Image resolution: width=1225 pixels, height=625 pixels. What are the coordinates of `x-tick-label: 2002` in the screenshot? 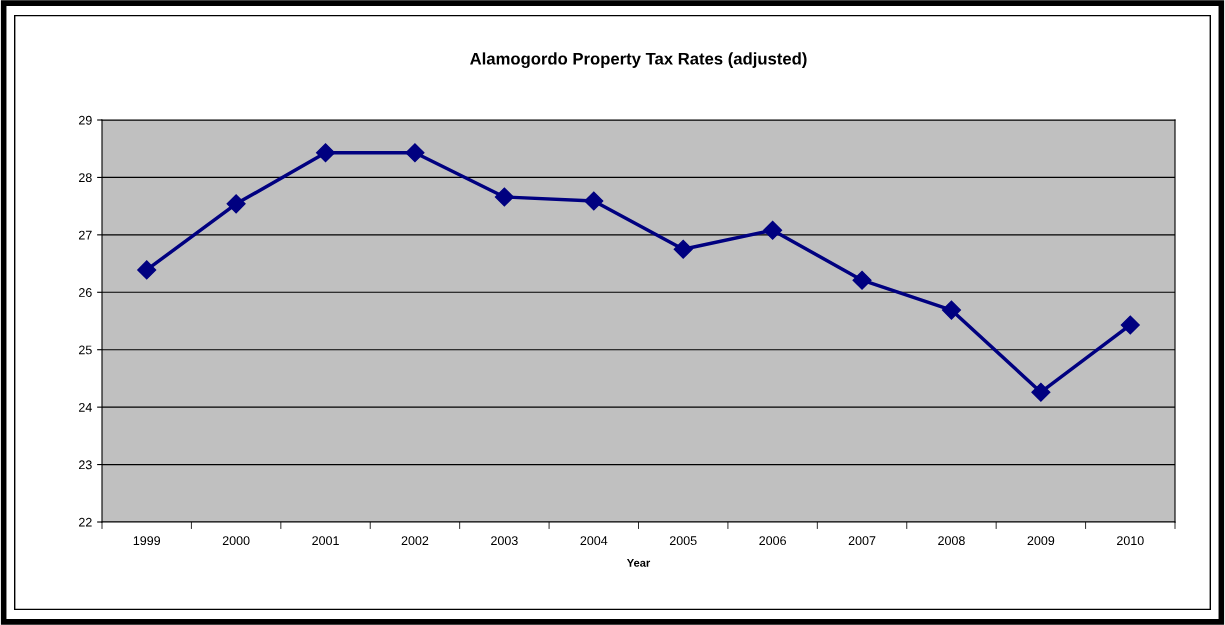 It's located at (415, 541).